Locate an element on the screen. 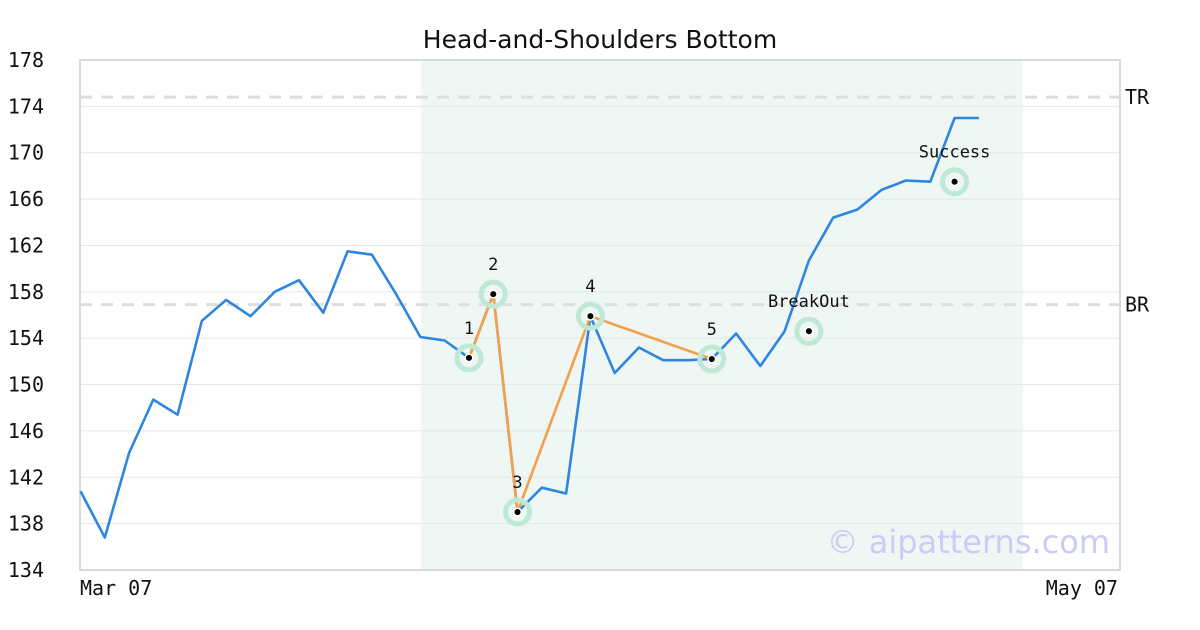  pivot-halo-breakout is located at coordinates (809, 331).